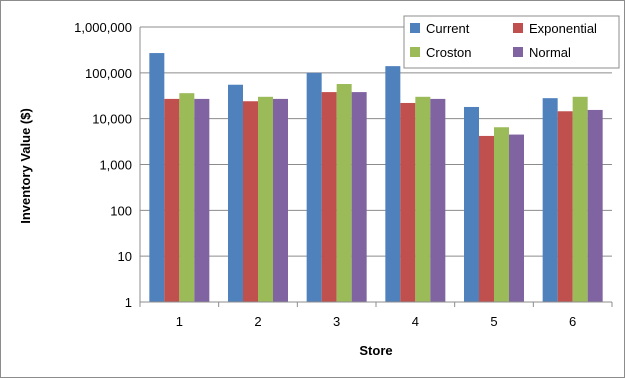  I want to click on y-tick-labels: 1 10 100 1,000 10,000 100,000 1,000,000, so click(103, 165).